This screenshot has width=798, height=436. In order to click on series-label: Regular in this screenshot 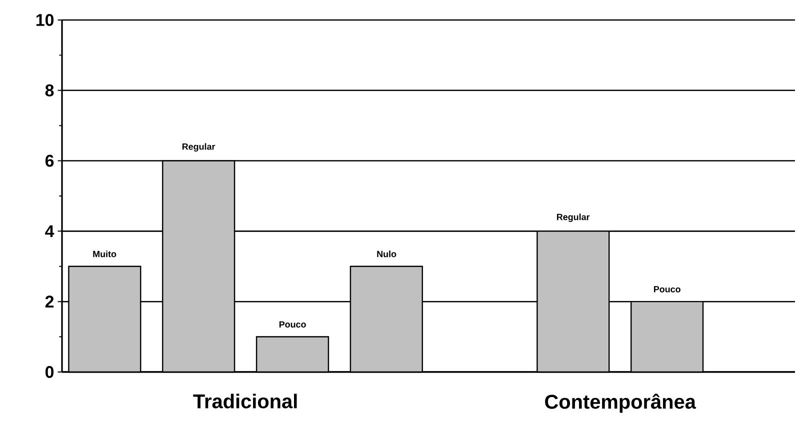, I will do `click(199, 147)`.